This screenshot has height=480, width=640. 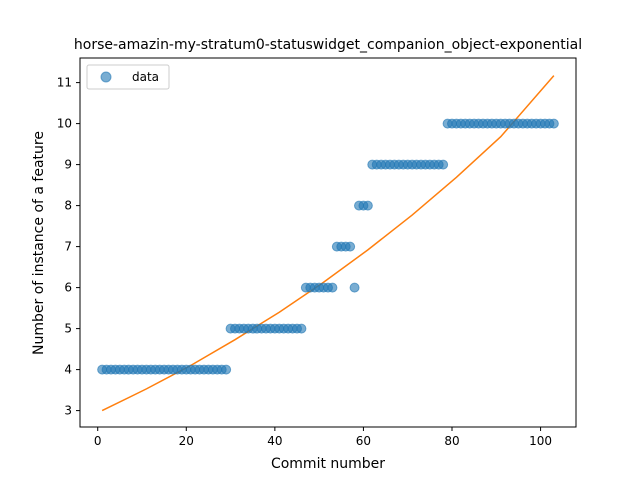 I want to click on x-tick-label: 100, so click(x=540, y=441).